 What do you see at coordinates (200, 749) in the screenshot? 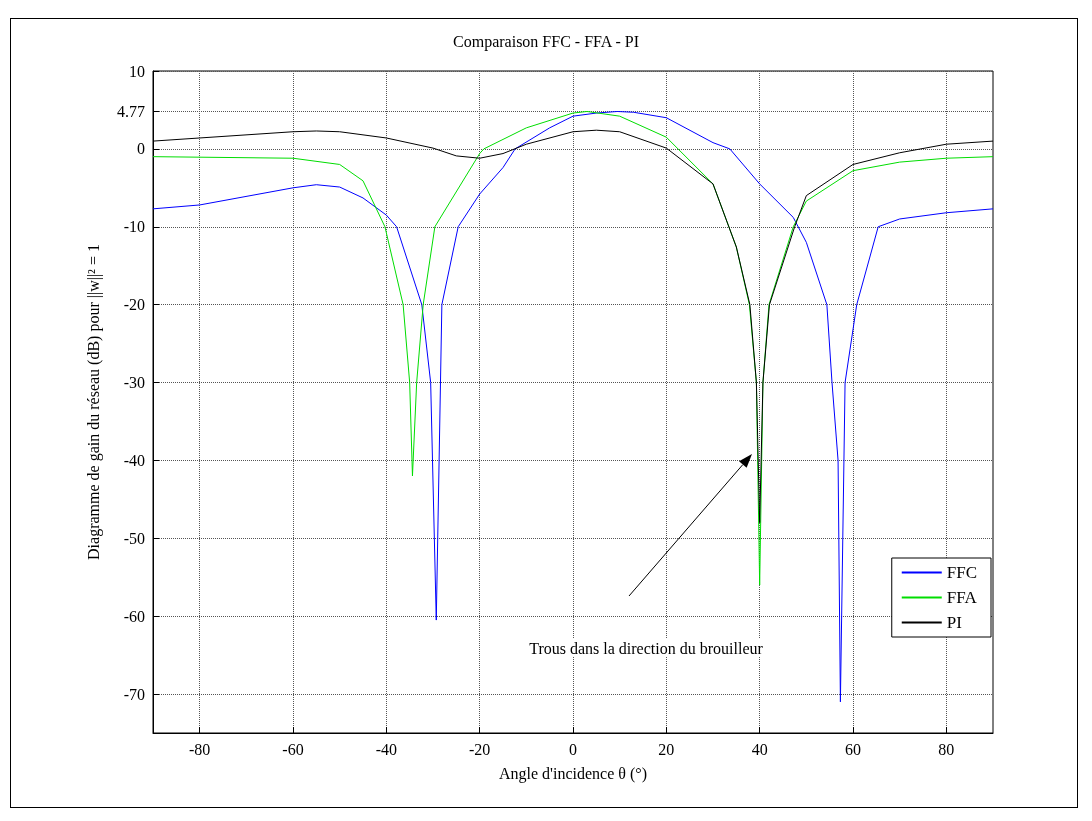
I see `x-tick-label: -80` at bounding box center [200, 749].